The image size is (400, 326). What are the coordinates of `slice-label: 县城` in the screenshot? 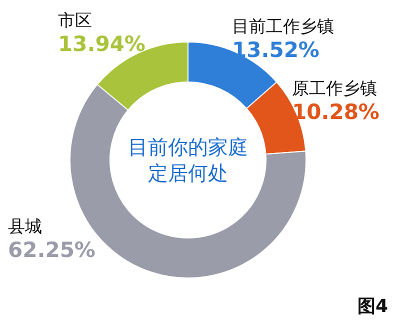 It's located at (25, 227).